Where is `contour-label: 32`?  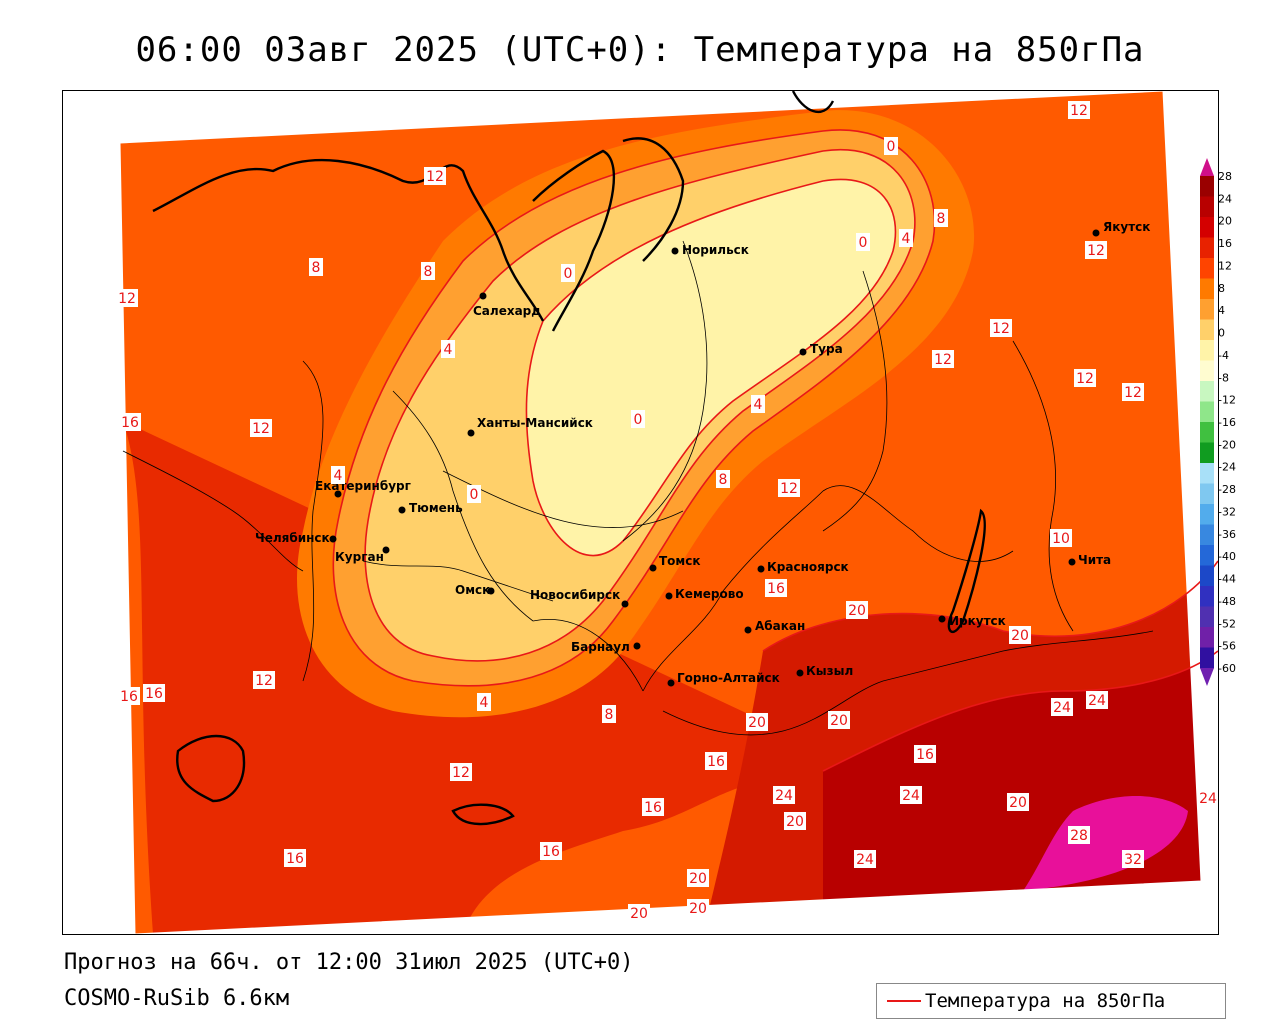 contour-label: 32 is located at coordinates (1133, 859).